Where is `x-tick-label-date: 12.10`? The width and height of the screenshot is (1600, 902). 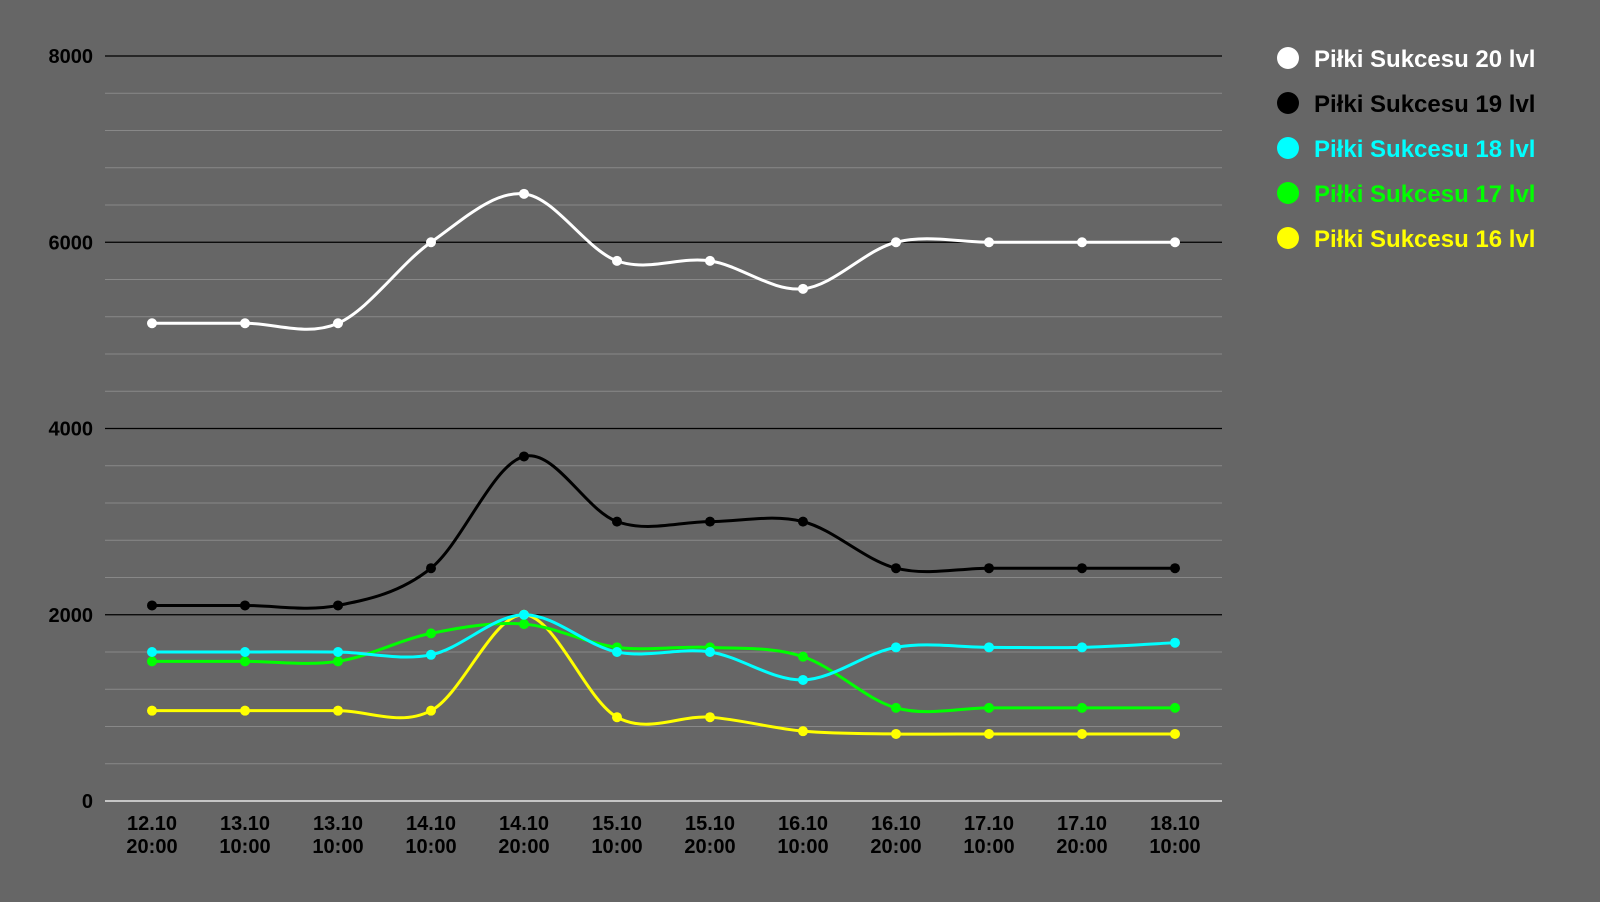 x-tick-label-date: 12.10 is located at coordinates (152, 824).